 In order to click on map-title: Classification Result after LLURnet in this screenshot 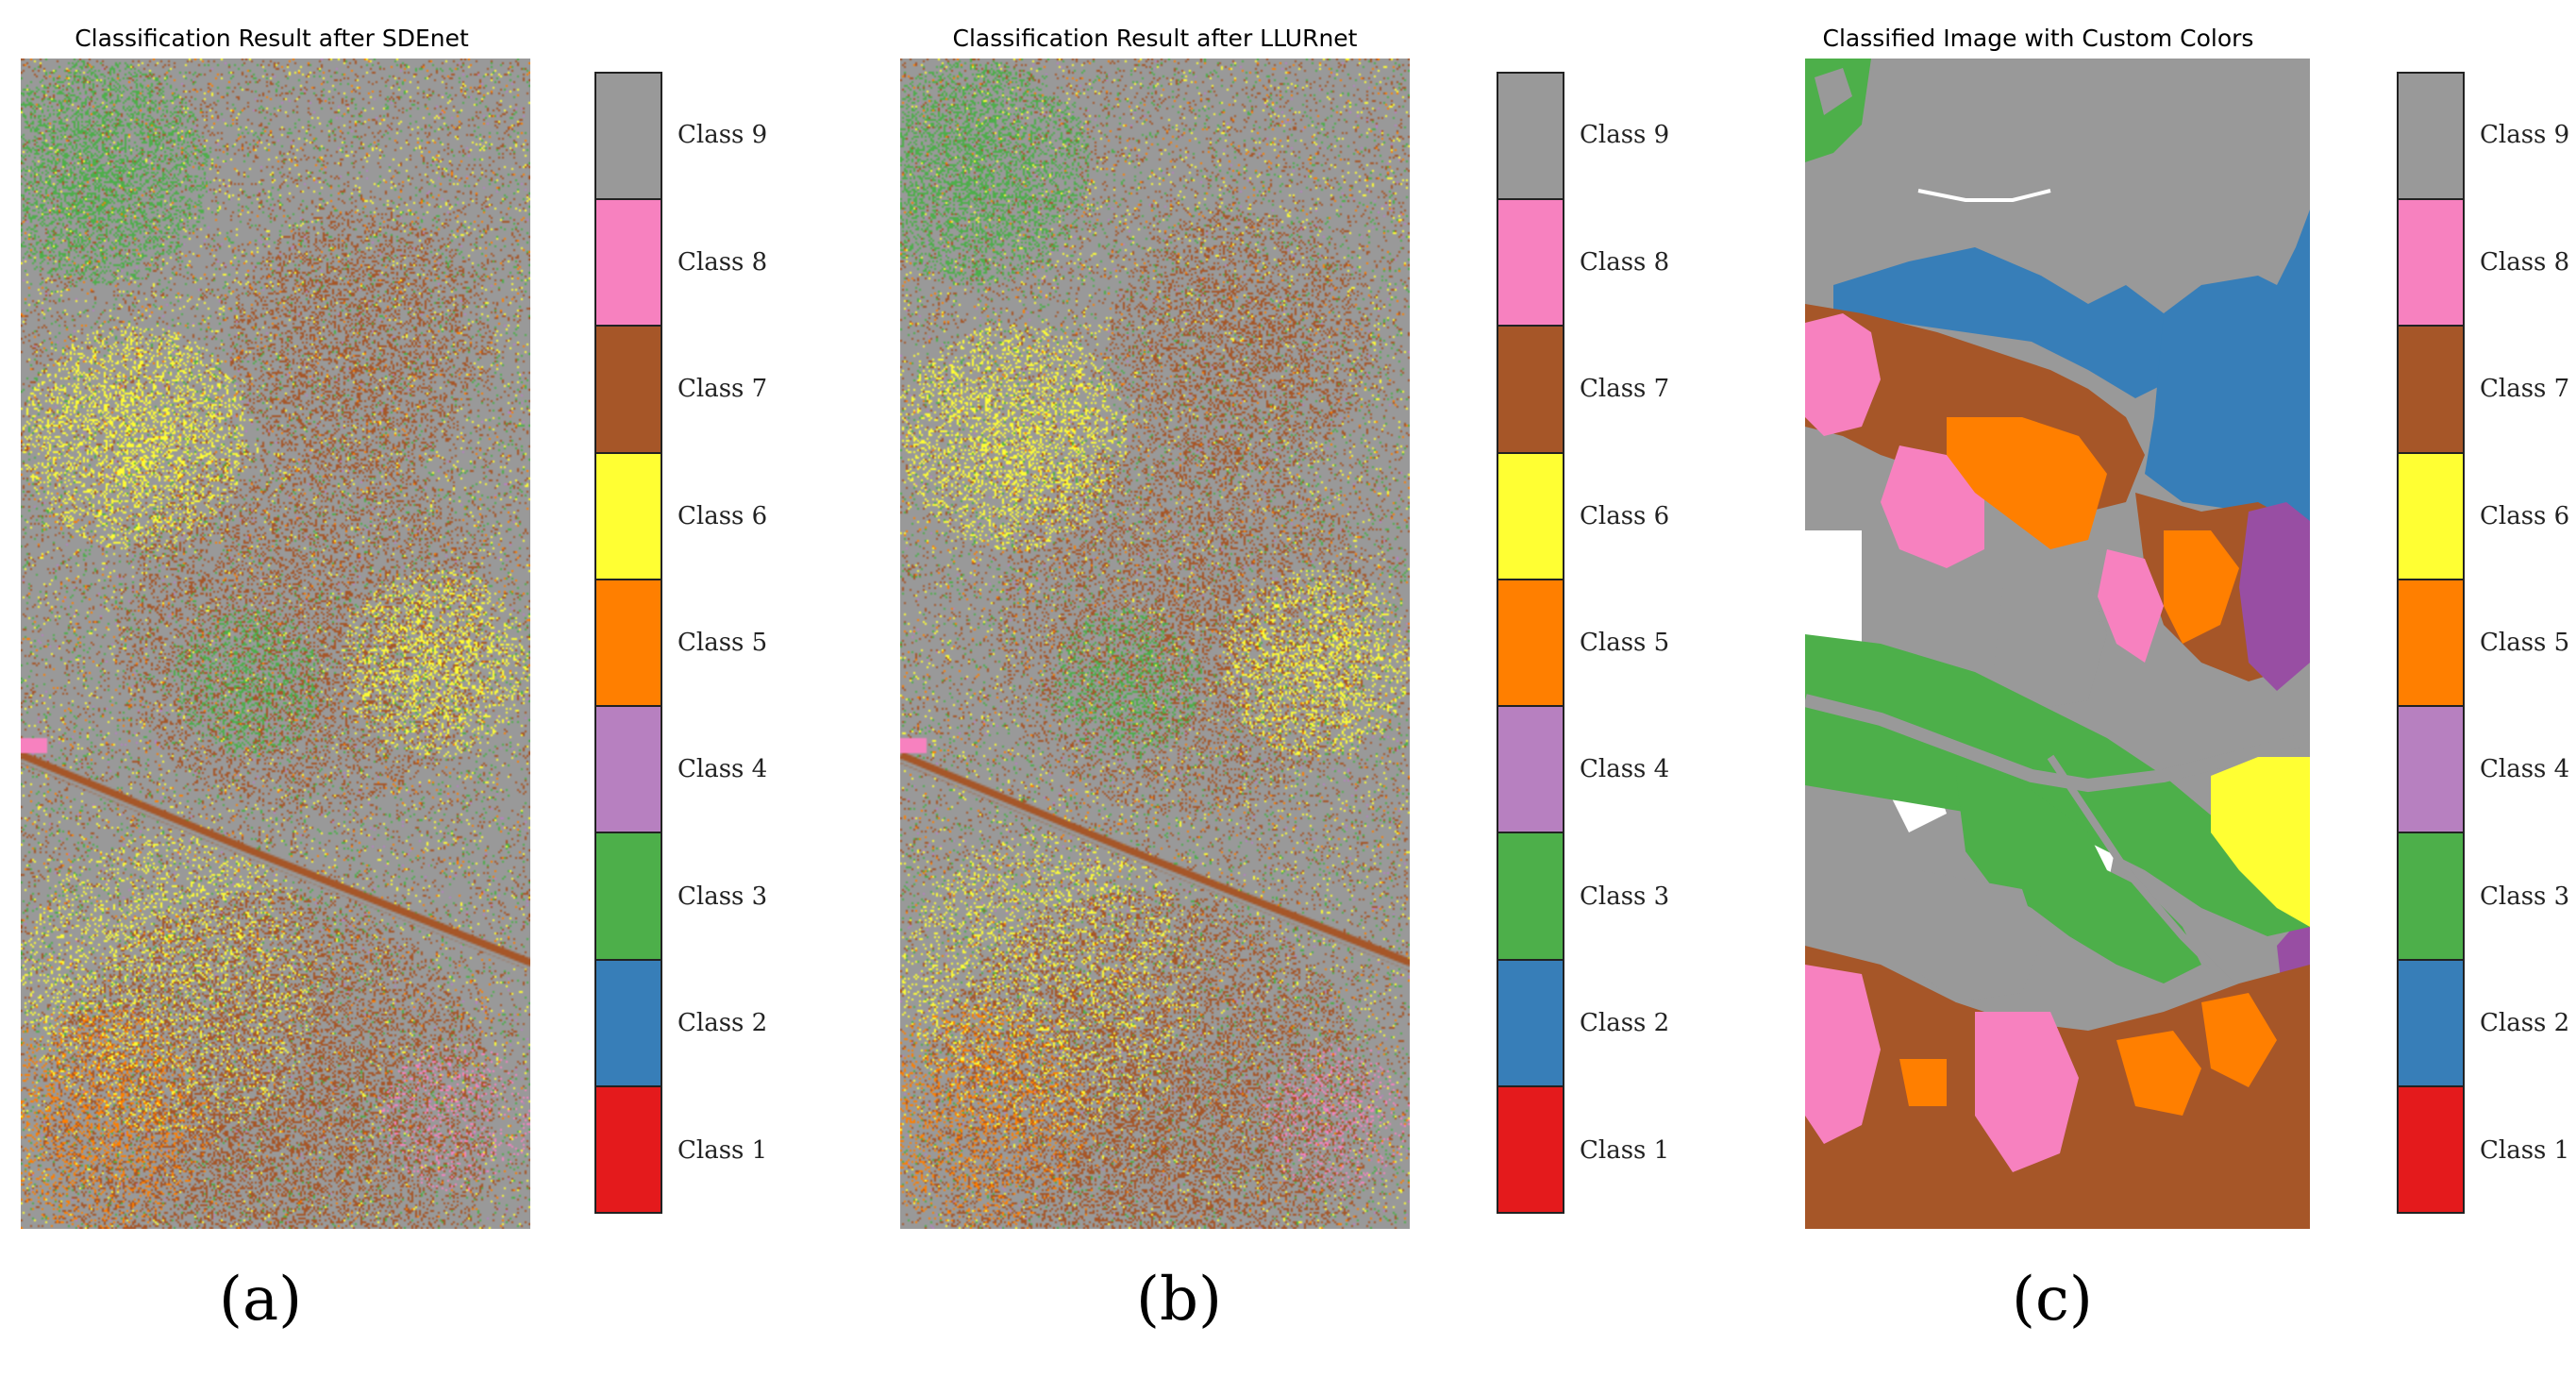, I will do `click(1155, 38)`.